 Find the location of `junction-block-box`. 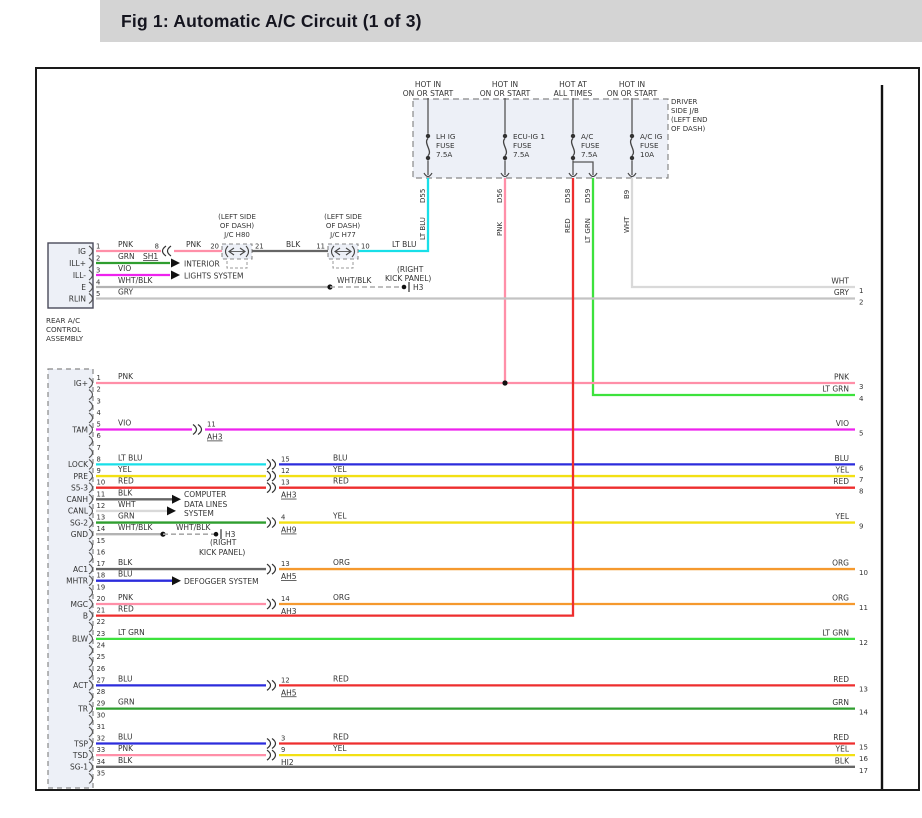

junction-block-box is located at coordinates (540, 138).